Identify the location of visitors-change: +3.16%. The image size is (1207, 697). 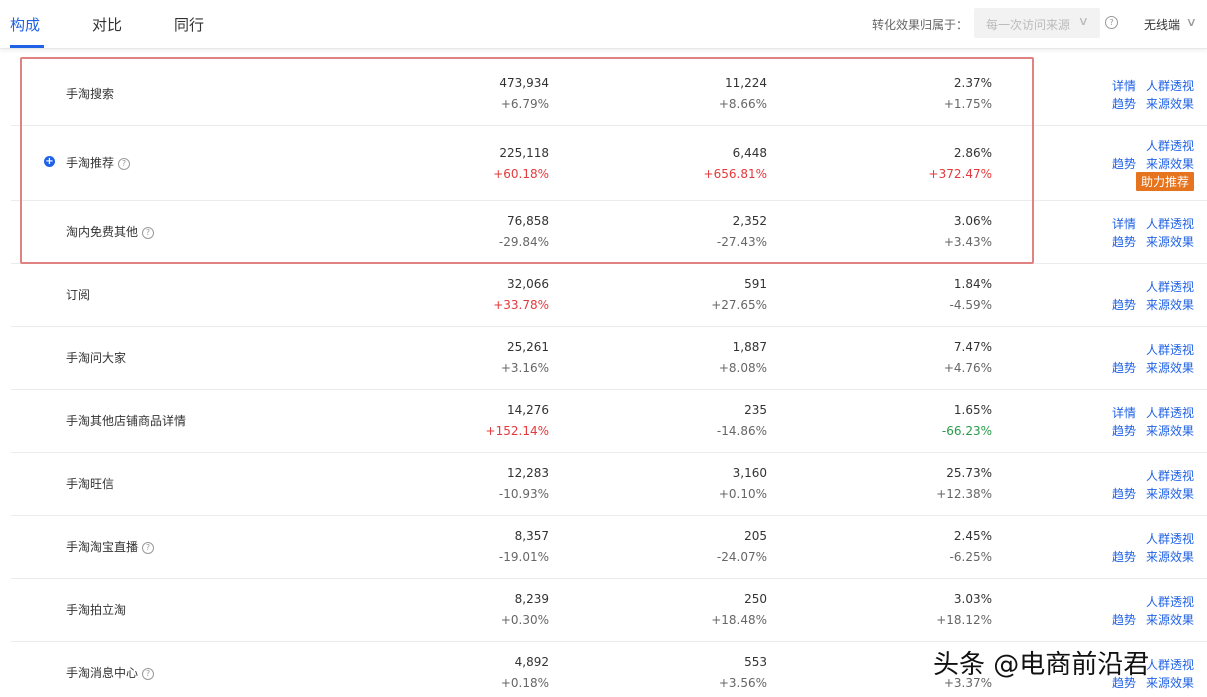
(524, 368).